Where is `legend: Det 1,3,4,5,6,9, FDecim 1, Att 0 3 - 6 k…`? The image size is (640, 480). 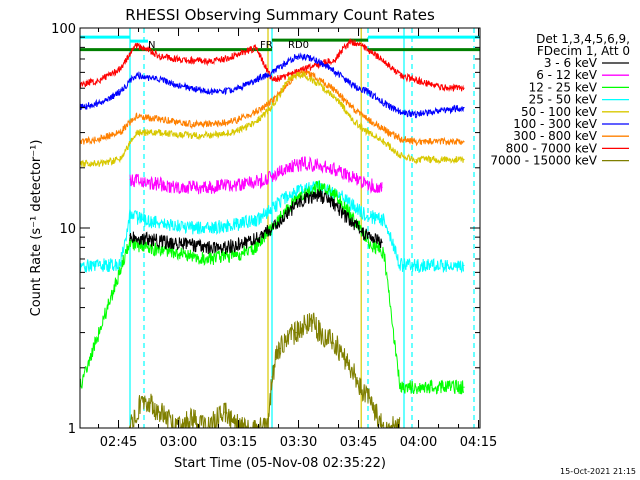 legend: Det 1,3,4,5,6,9, FDecim 1, Att 0 3 - 6 k… is located at coordinates (560, 100).